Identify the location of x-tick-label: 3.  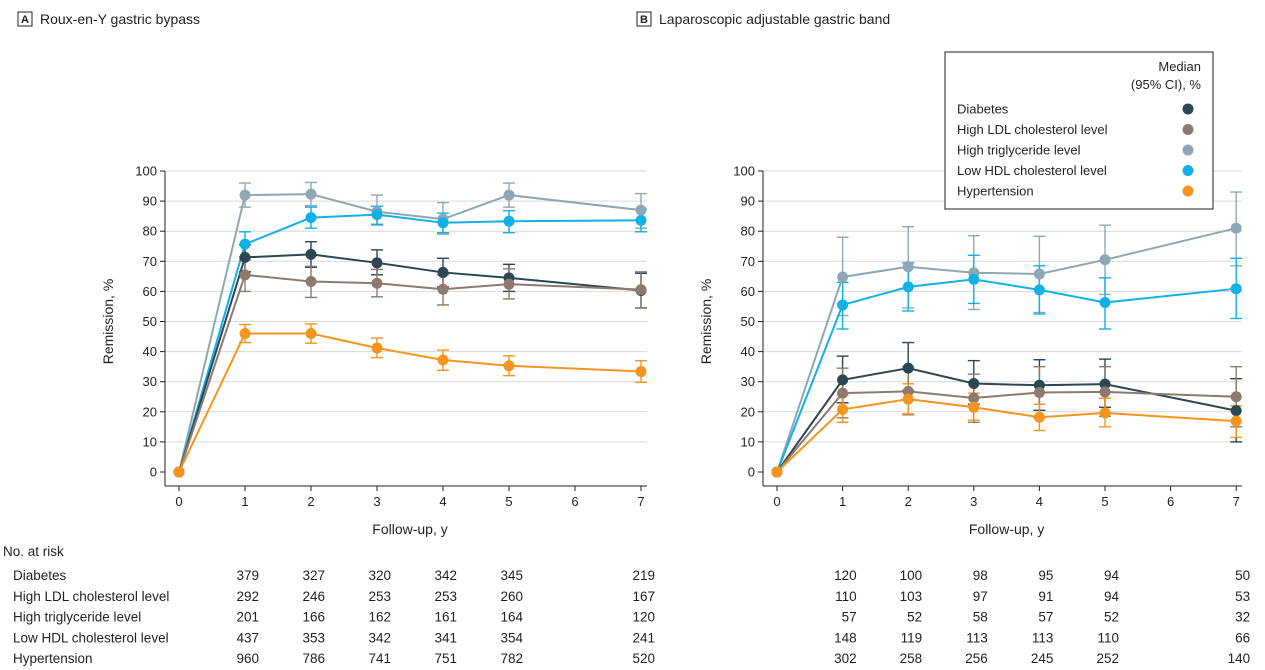
(376, 501).